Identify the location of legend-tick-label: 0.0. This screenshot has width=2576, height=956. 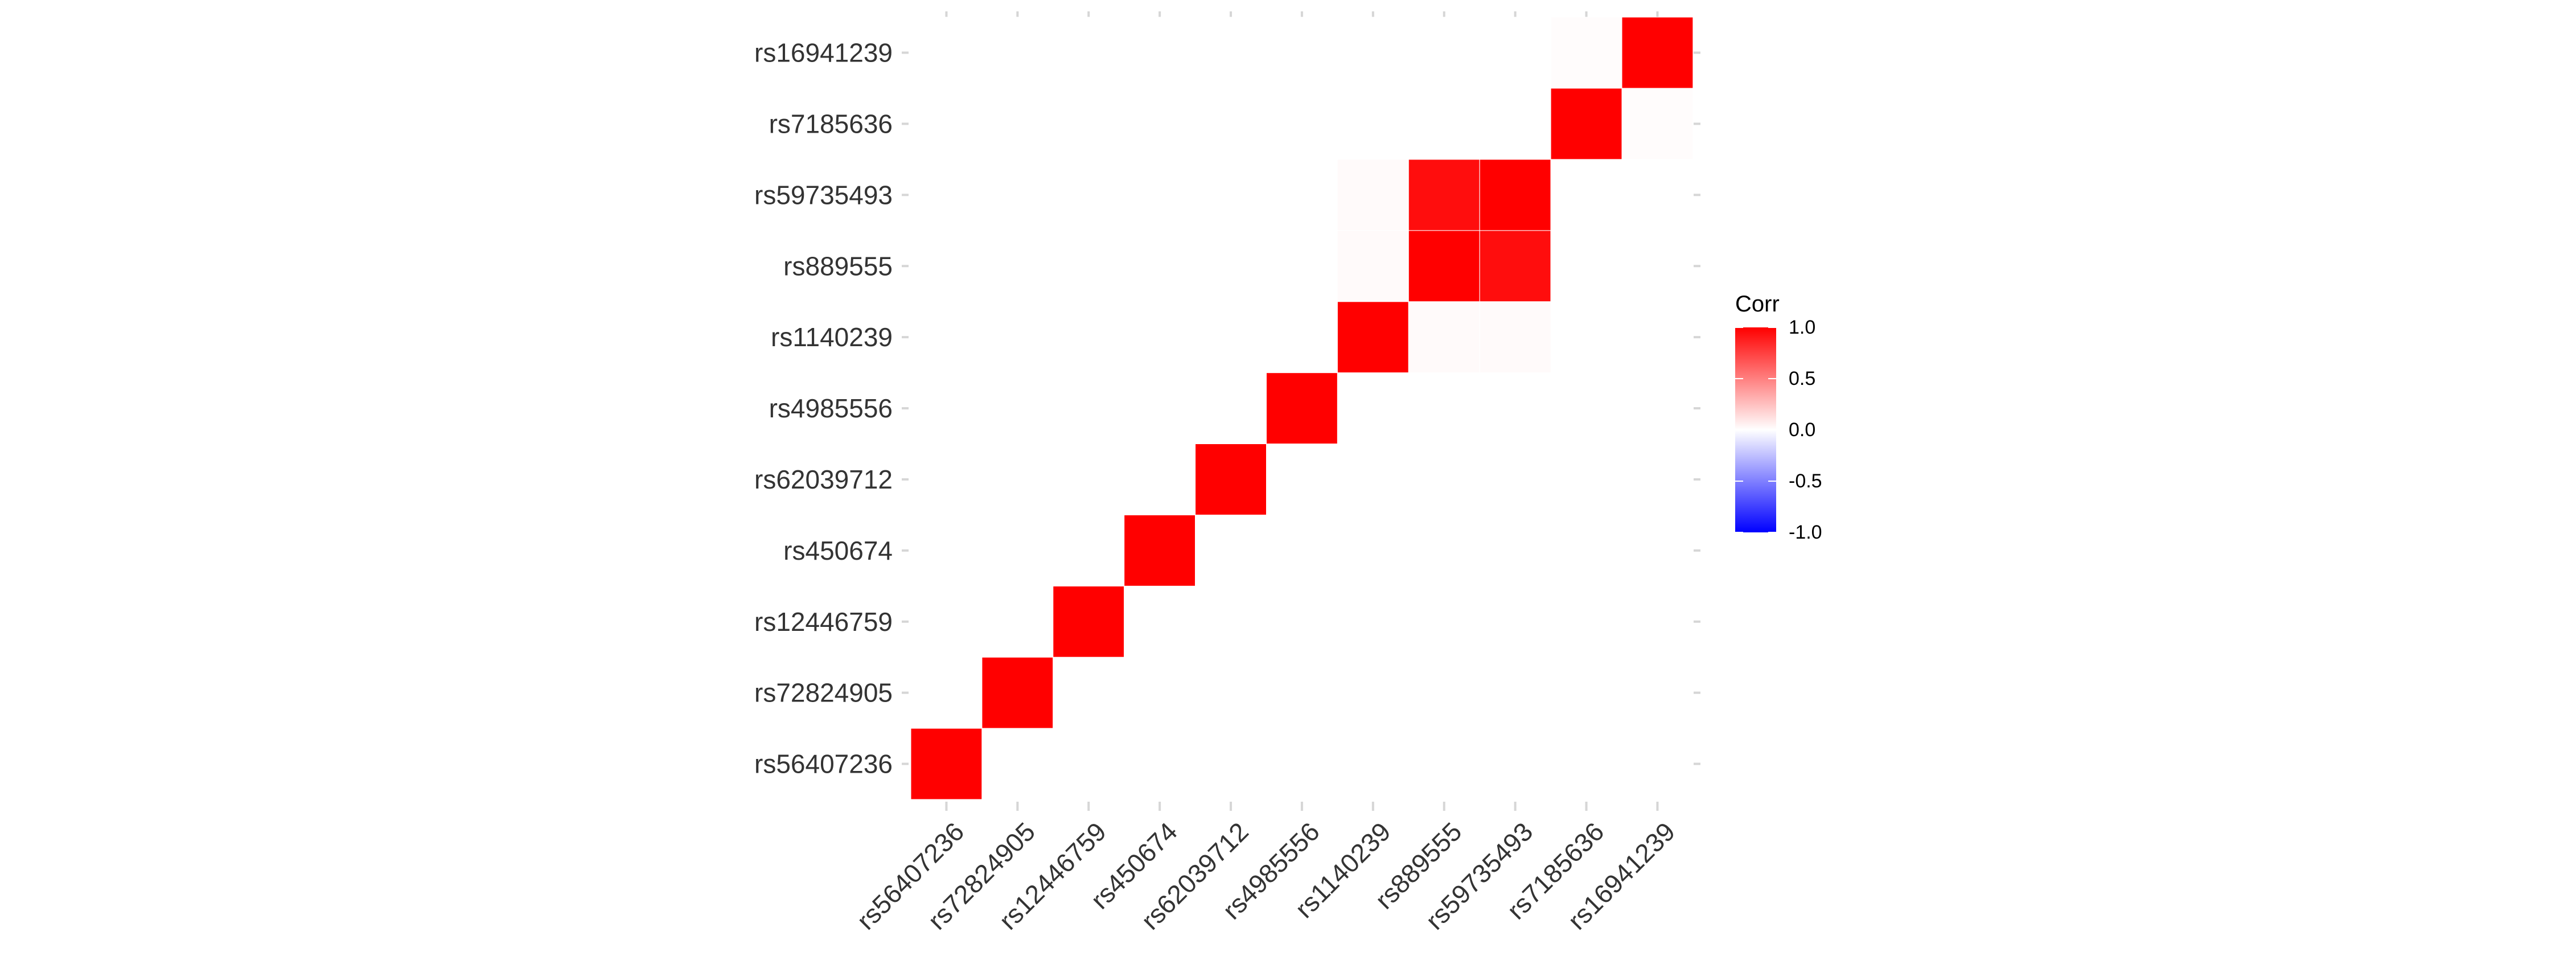
(1802, 430).